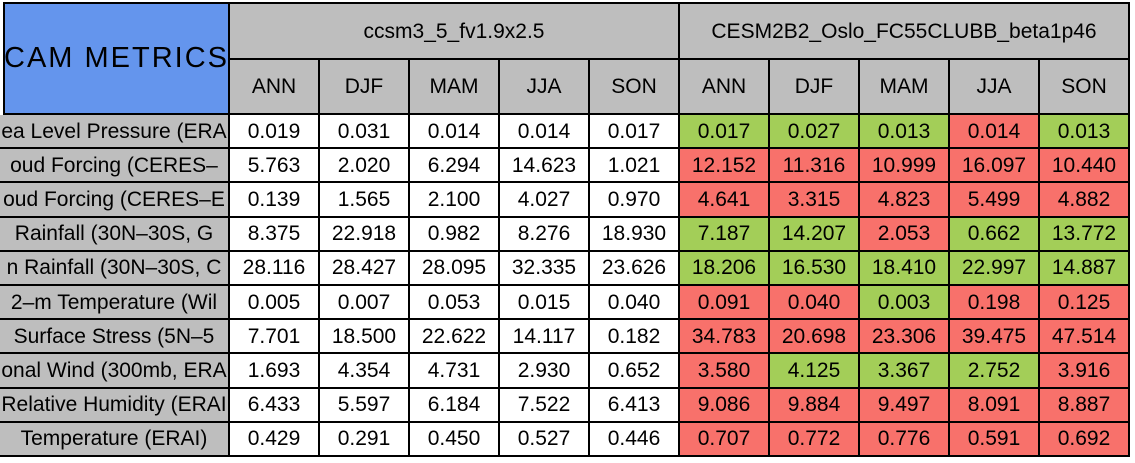 This screenshot has height=463, width=1135. I want to click on test-metric-value: 14.207, so click(815, 234).